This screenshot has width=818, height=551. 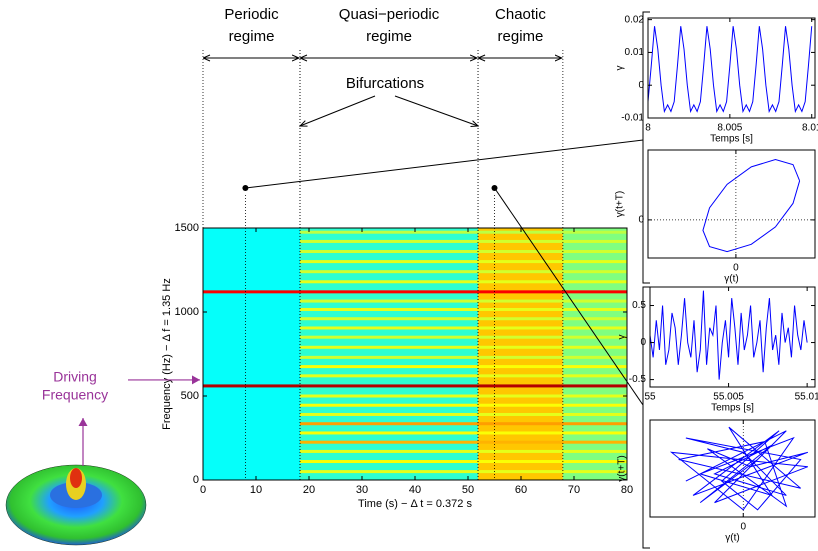 I want to click on x-tick-label: 50, so click(x=468, y=490).